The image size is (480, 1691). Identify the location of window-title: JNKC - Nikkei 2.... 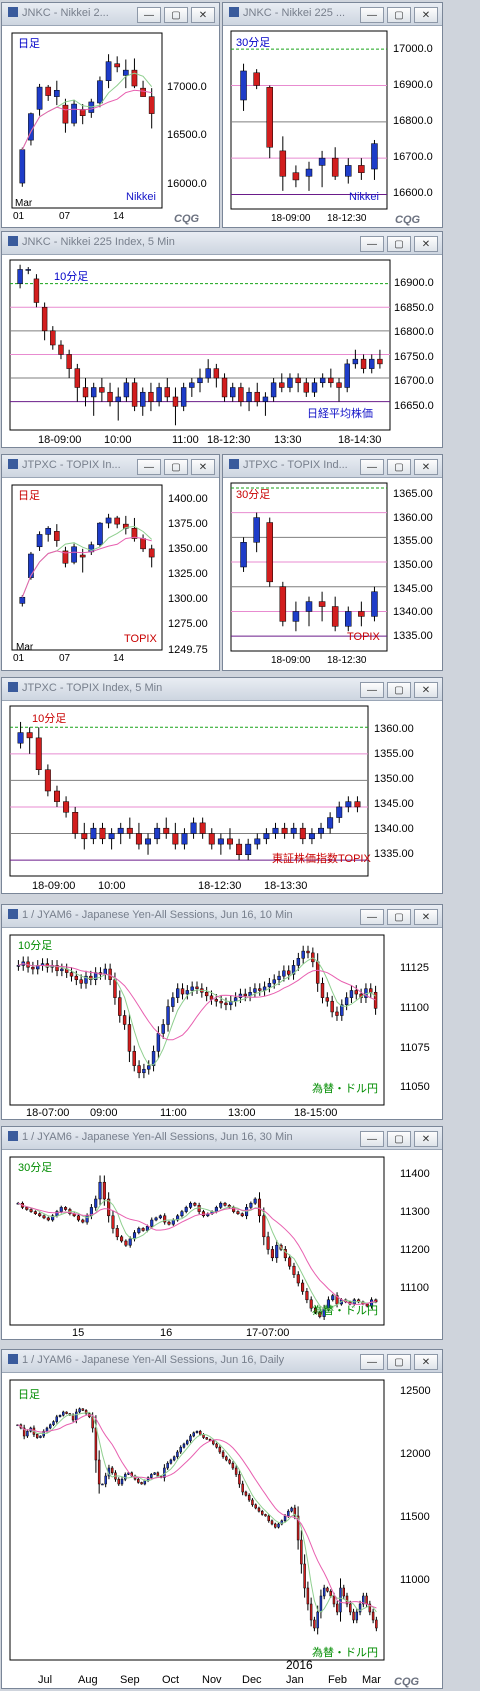
(65, 13).